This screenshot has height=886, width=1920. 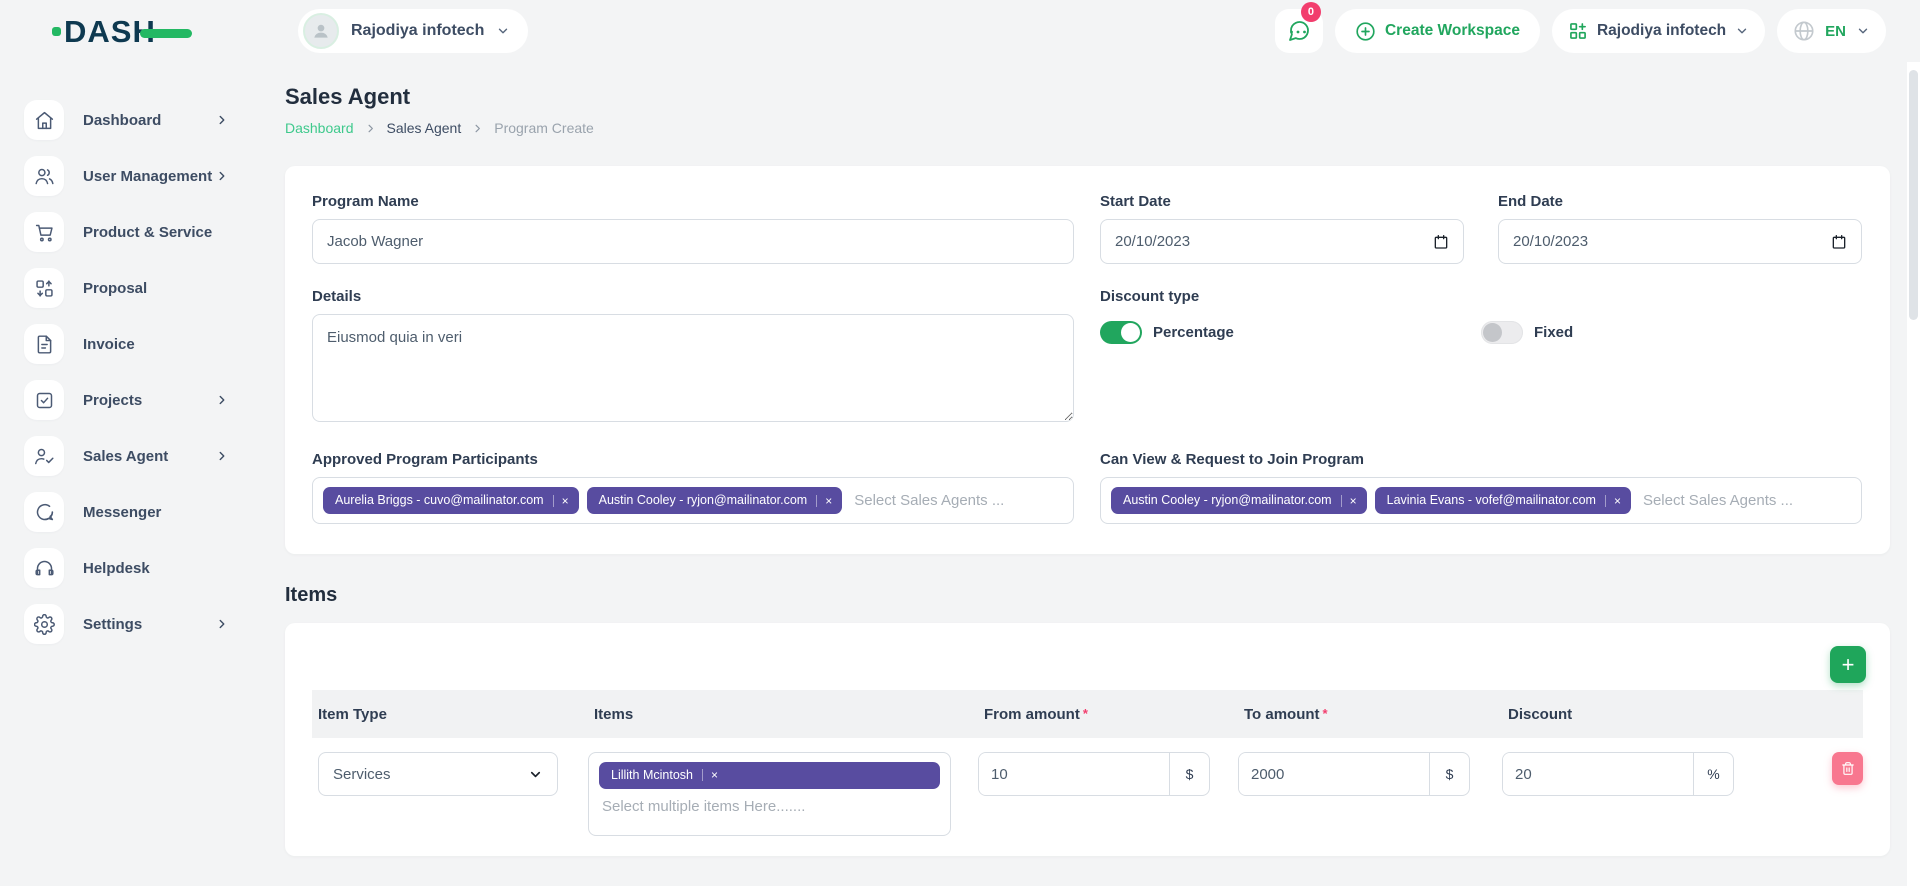 What do you see at coordinates (439, 500) in the screenshot?
I see `tag-label: Aurelia Briggs - cuvo@mailinator.com` at bounding box center [439, 500].